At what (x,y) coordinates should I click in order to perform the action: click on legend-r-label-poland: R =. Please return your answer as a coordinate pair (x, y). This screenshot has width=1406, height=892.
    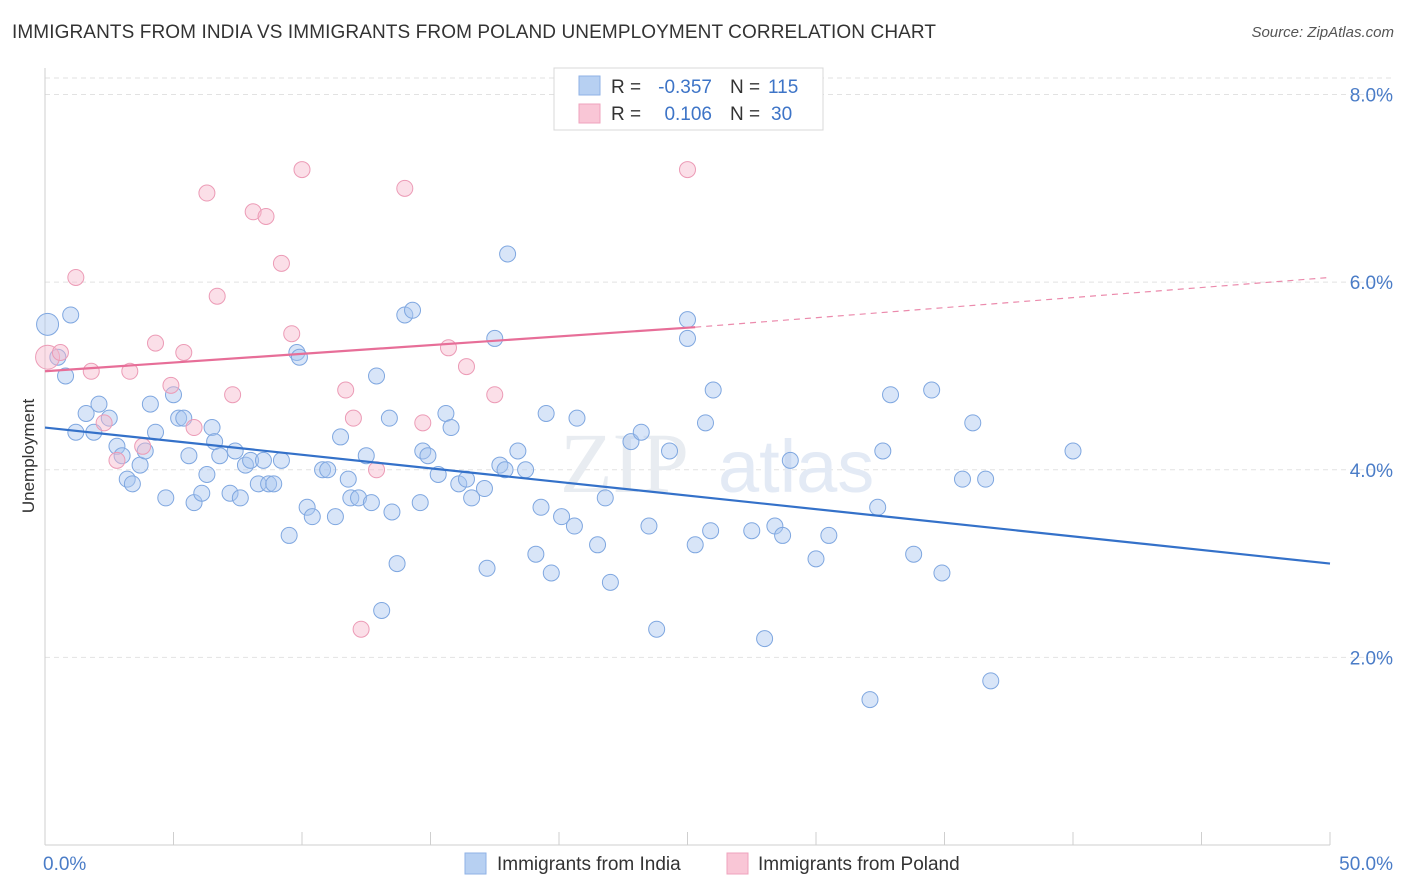
    Looking at the image, I should click on (626, 114).